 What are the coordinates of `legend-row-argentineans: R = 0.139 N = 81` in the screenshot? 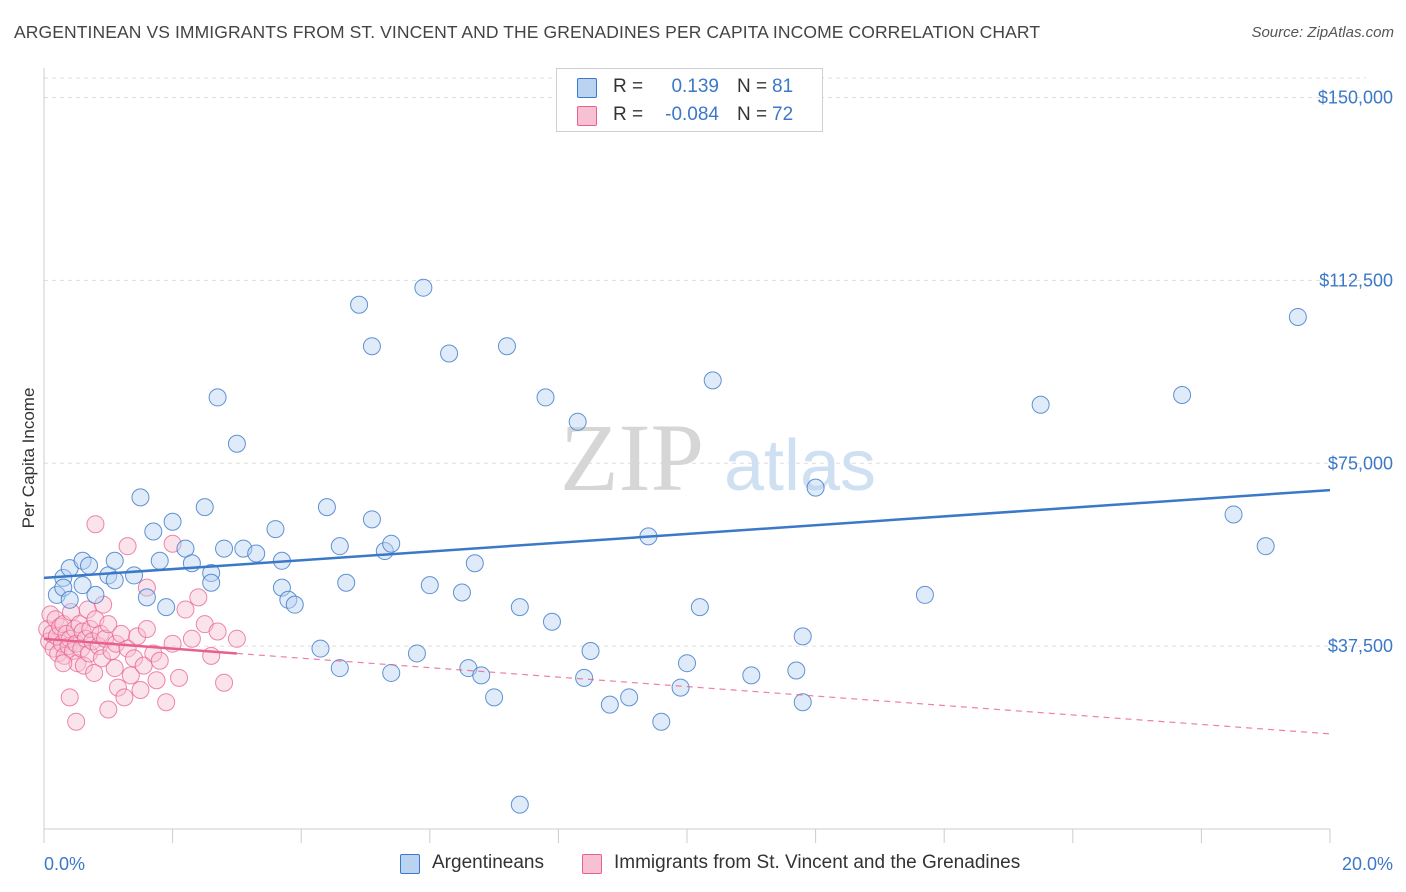 It's located at (689, 87).